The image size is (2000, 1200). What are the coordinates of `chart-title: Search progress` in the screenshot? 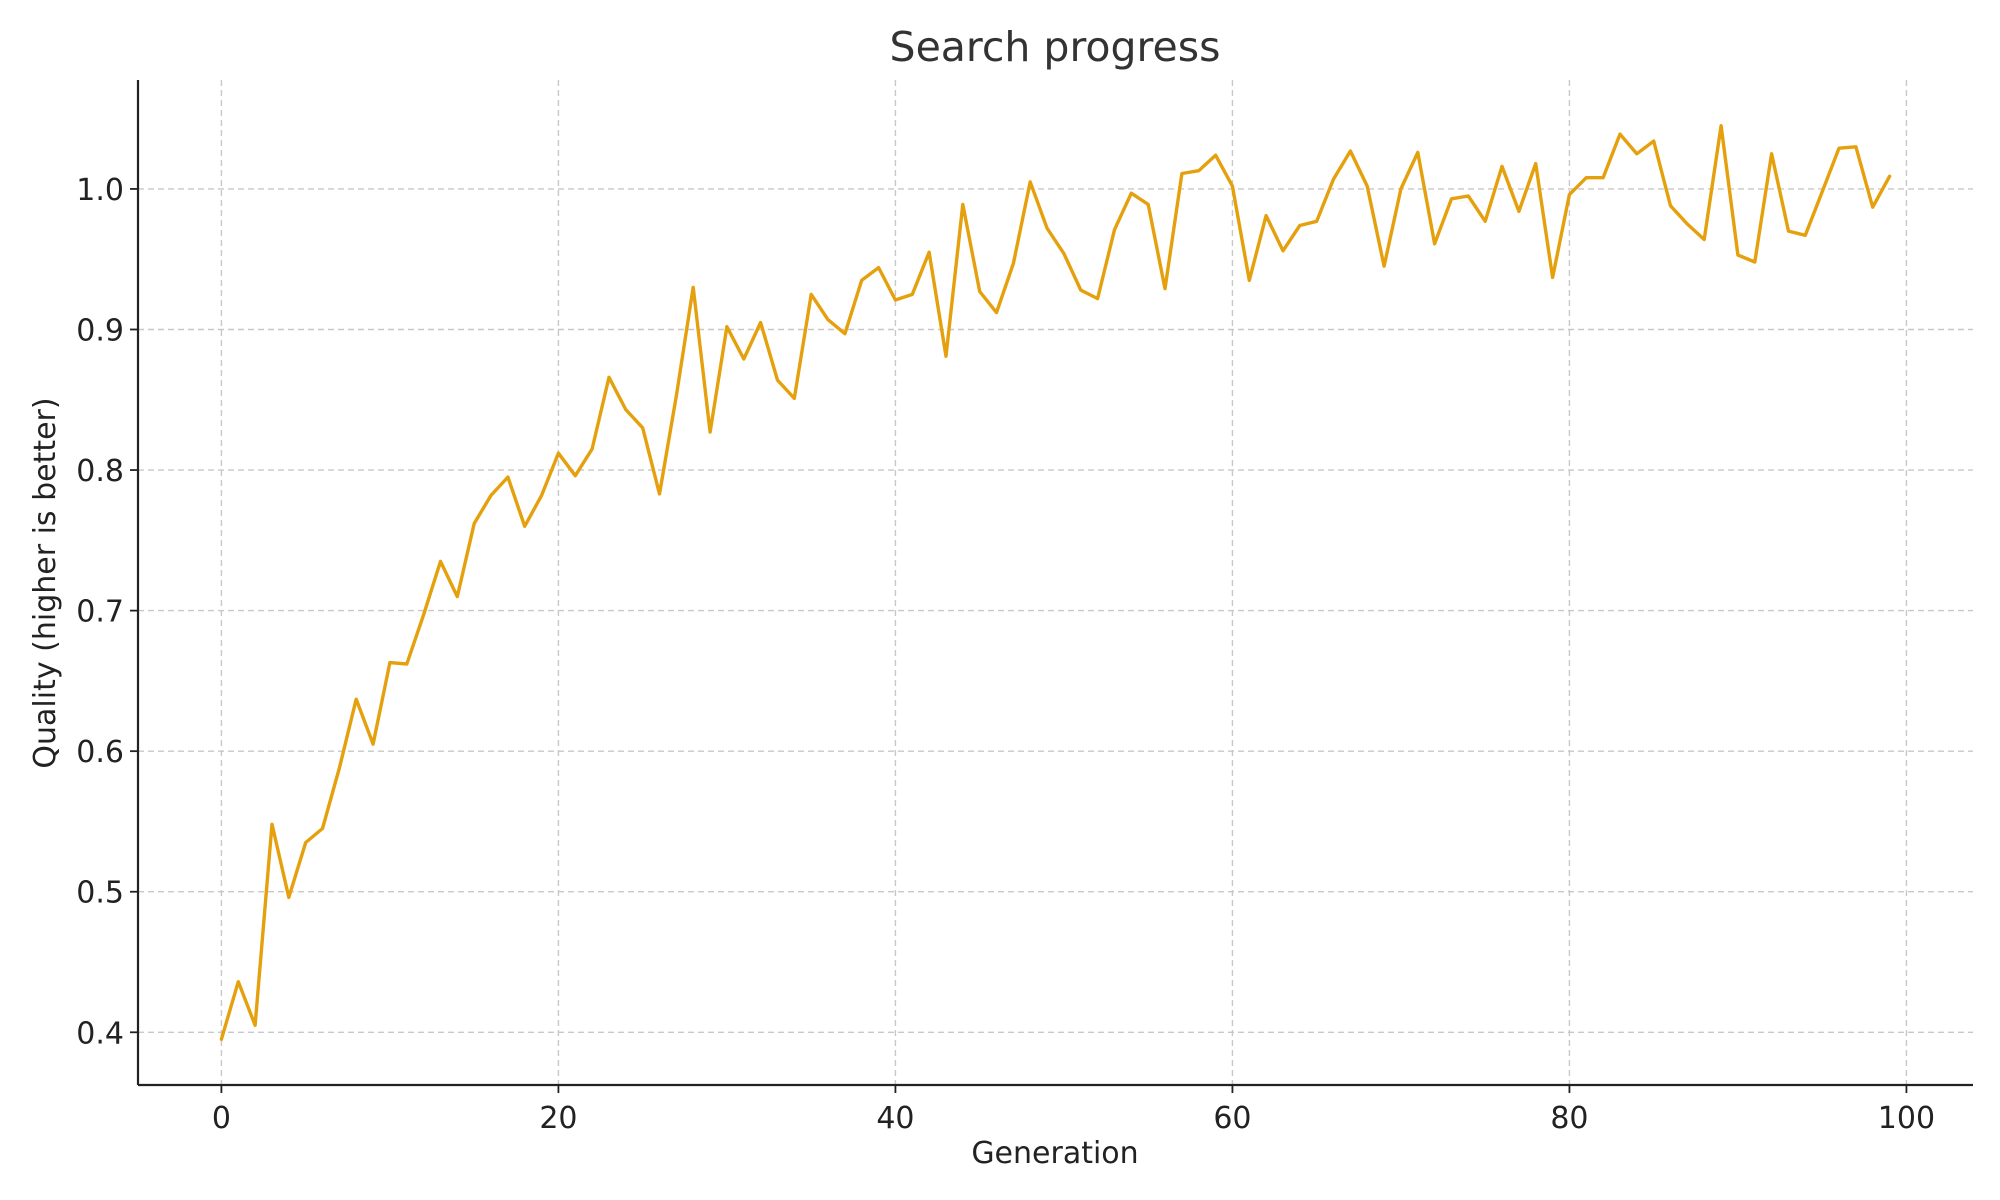 It's located at (1055, 47).